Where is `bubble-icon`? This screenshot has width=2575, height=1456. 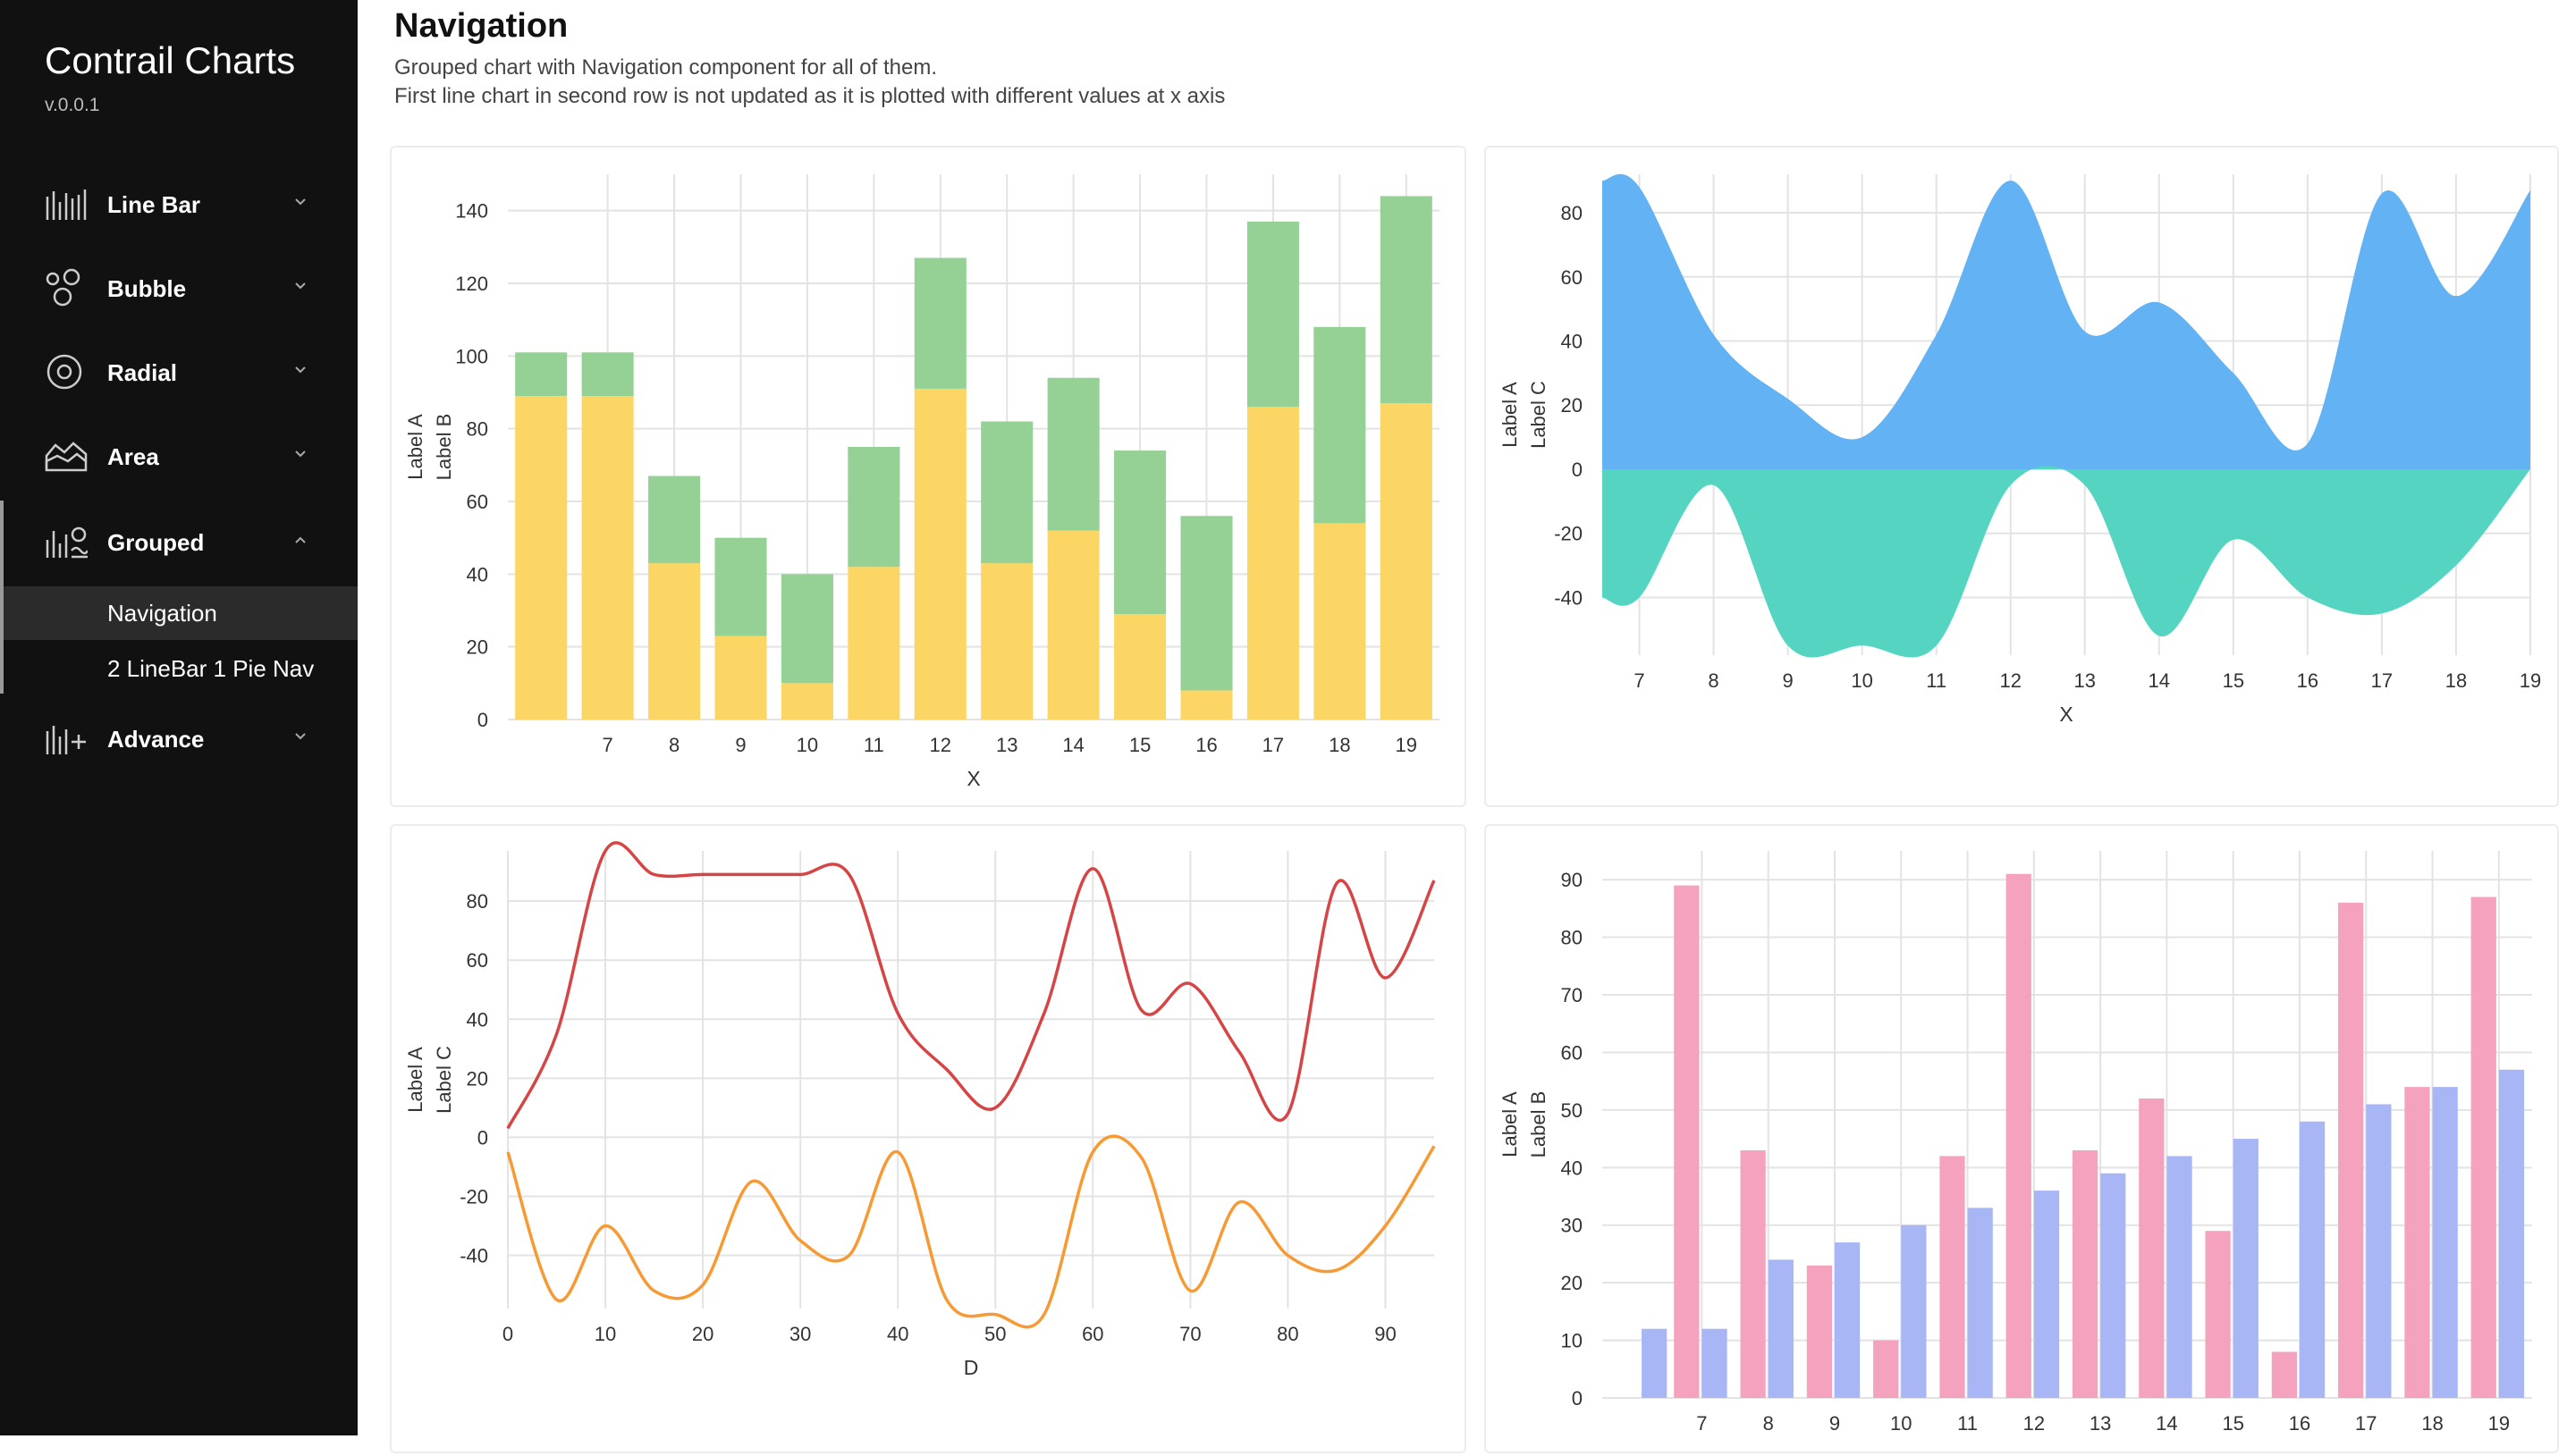
bubble-icon is located at coordinates (63, 287).